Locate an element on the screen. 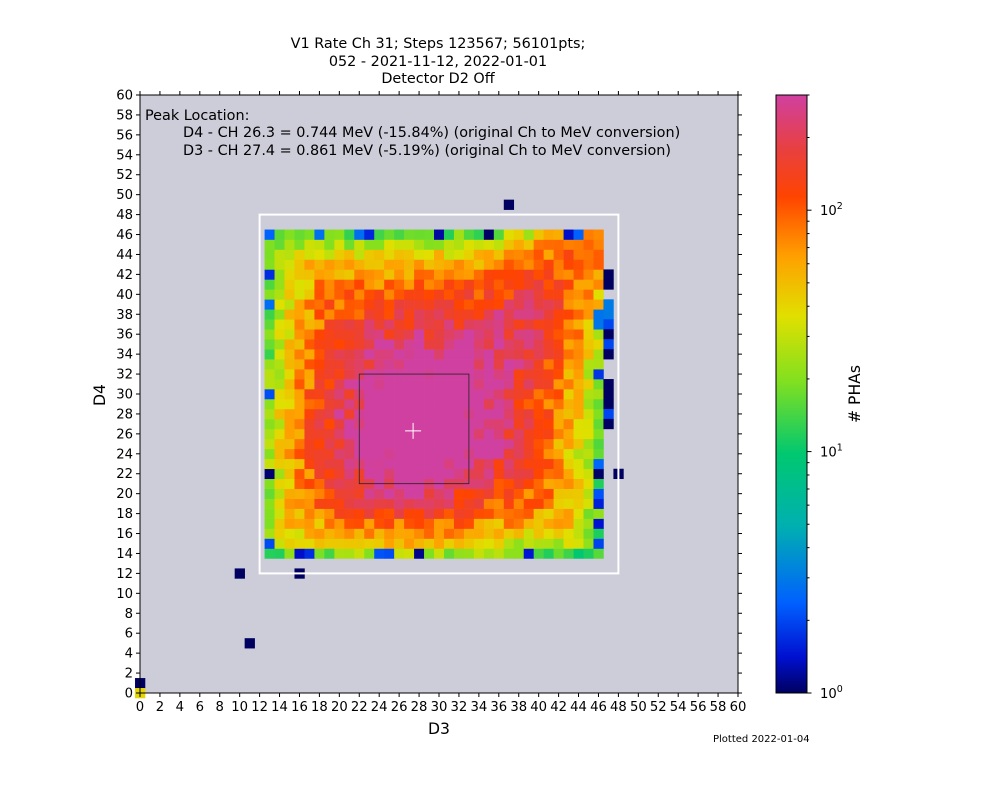 The height and width of the screenshot is (797, 990). x-tick-label: 18 is located at coordinates (319, 707).